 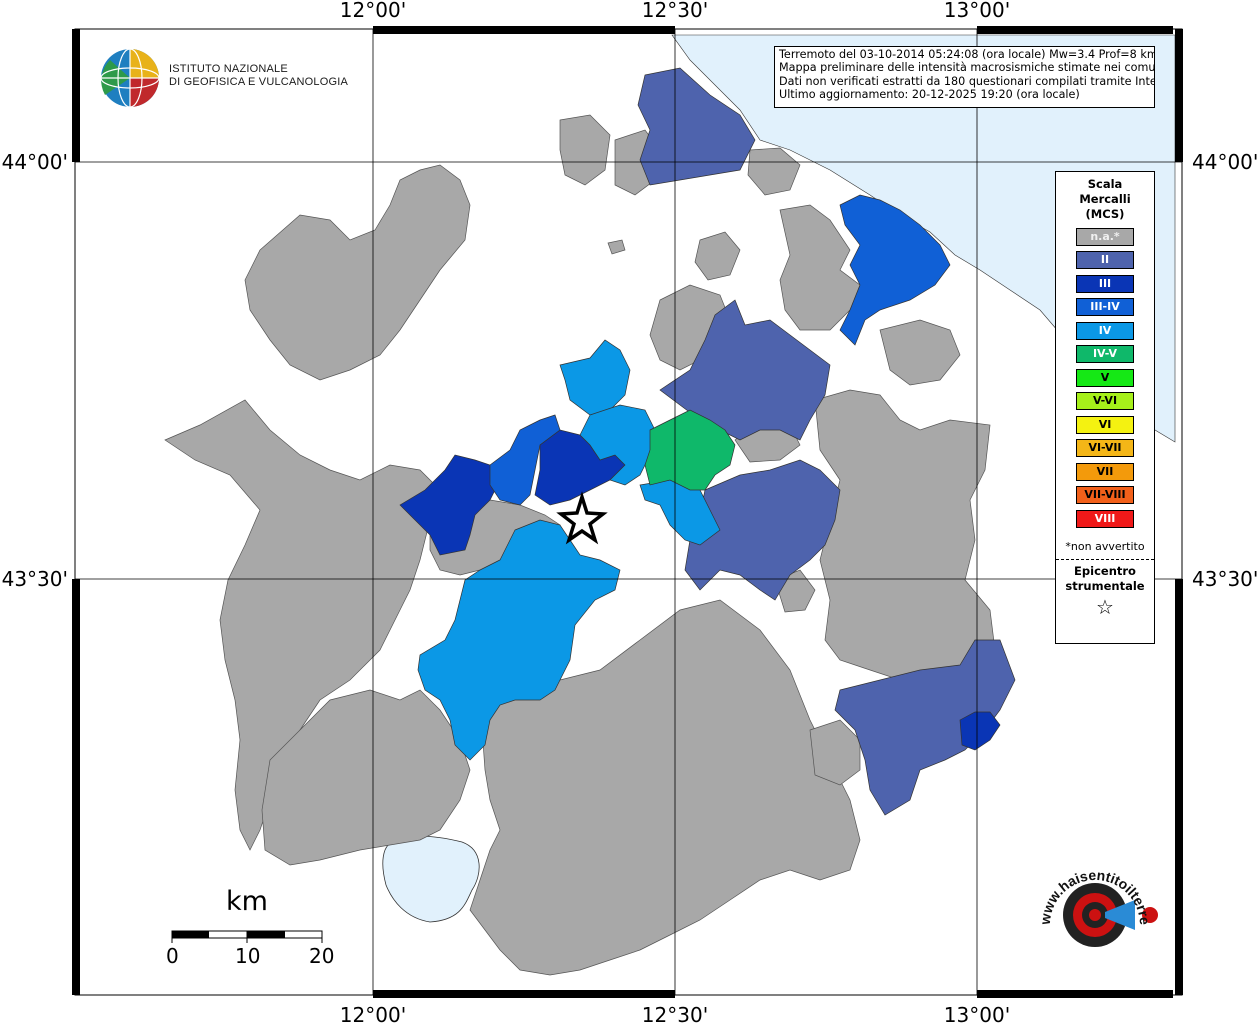 I want to click on ingv-logo-icon, so click(x=130, y=78).